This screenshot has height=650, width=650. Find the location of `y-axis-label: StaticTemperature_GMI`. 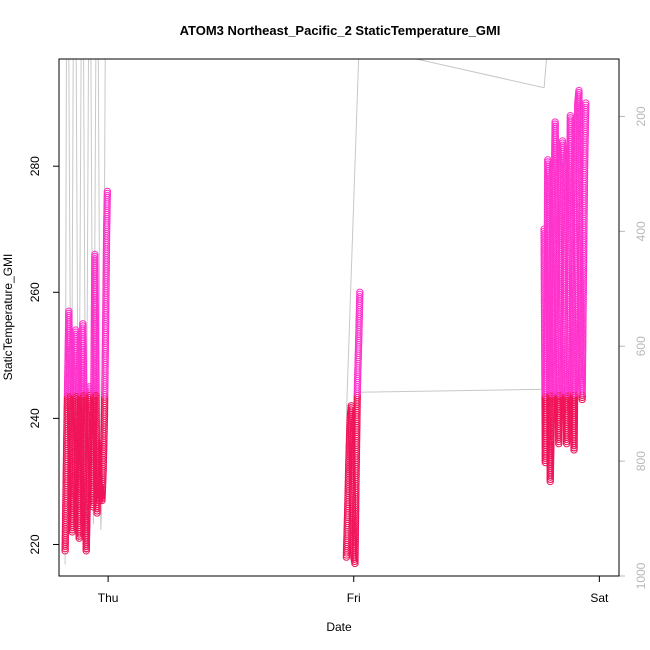

y-axis-label: StaticTemperature_GMI is located at coordinates (8, 317).